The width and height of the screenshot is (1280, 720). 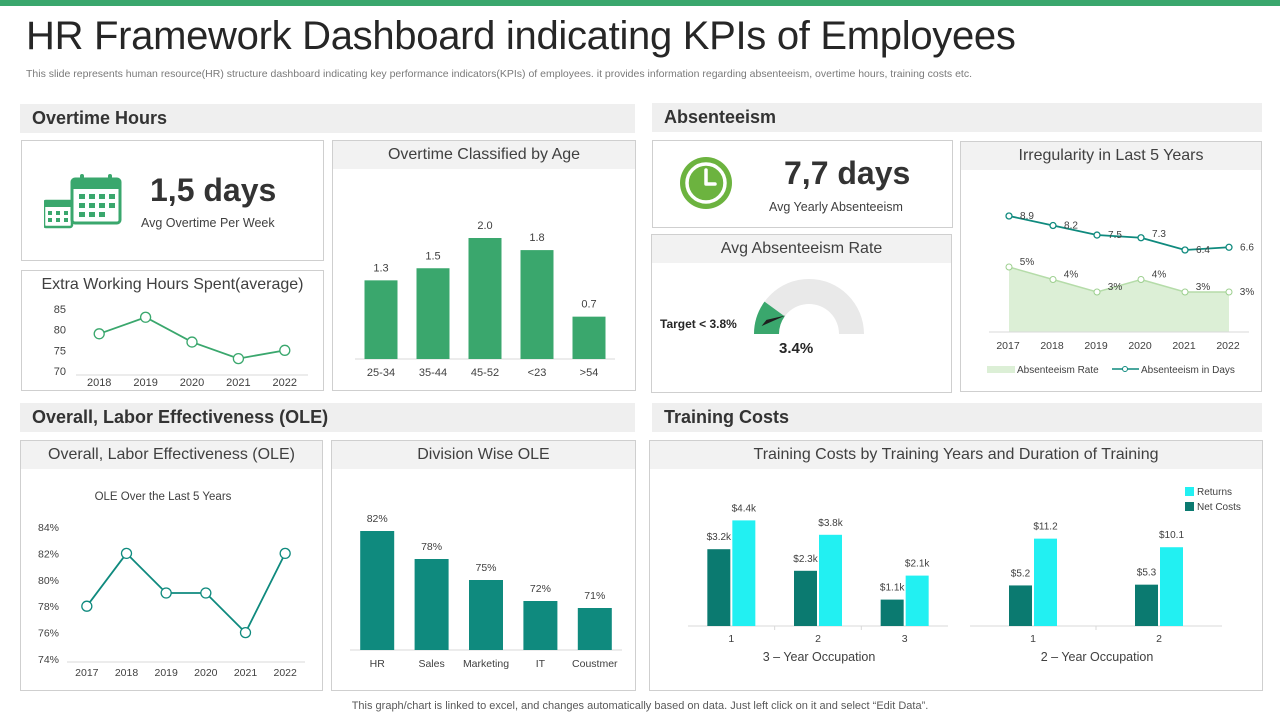 What do you see at coordinates (1058, 370) in the screenshot?
I see `legend-label-rate: Absenteeism Rate` at bounding box center [1058, 370].